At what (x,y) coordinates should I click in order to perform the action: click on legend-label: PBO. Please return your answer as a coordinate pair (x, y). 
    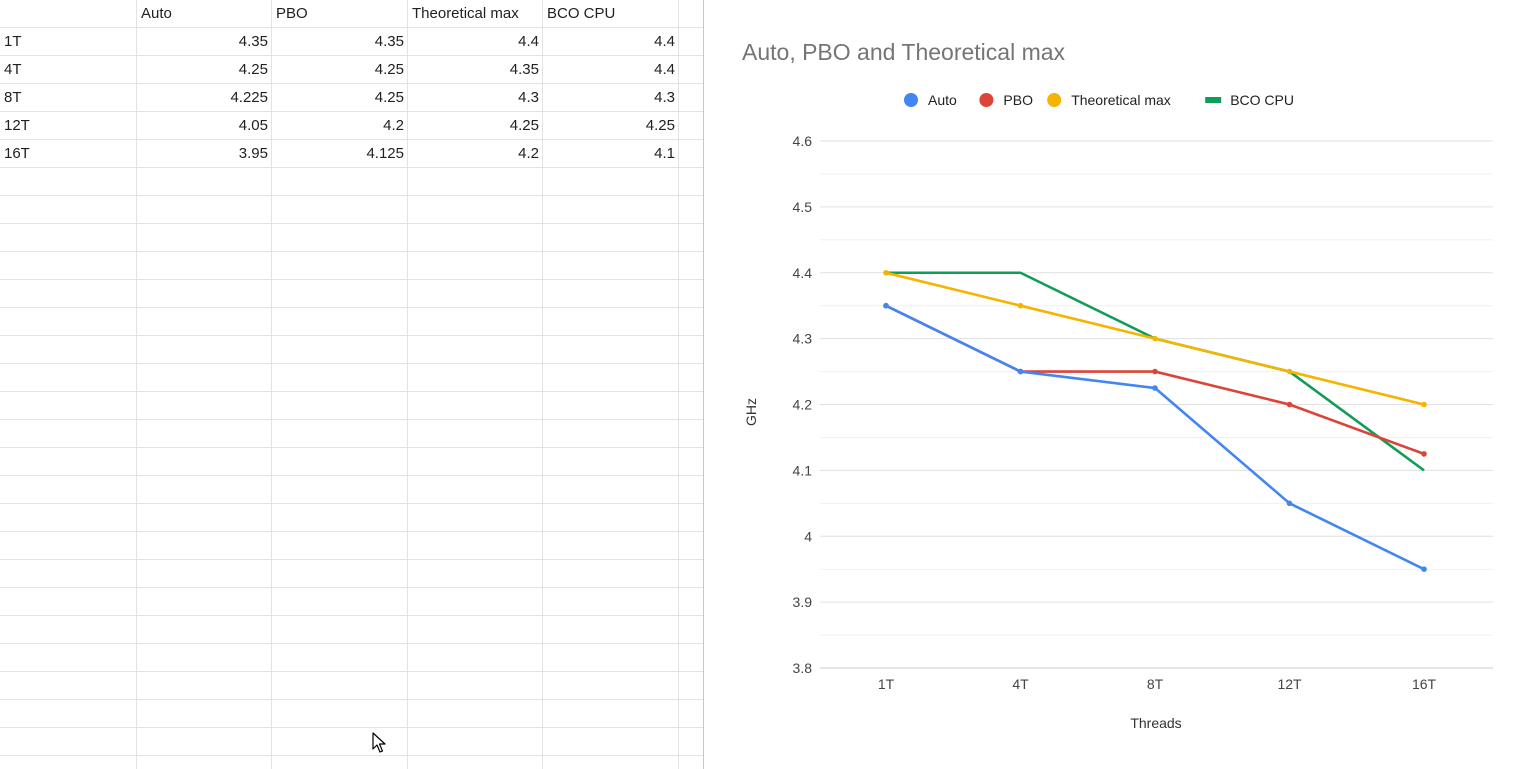
    Looking at the image, I should click on (1018, 100).